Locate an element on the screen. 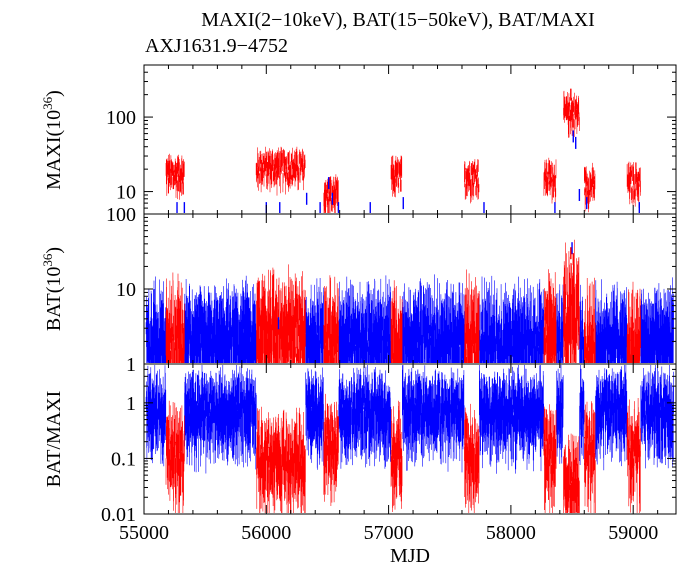 This screenshot has height=568, width=694. ratio-y-label: BAT/MAXI is located at coordinates (54, 439).